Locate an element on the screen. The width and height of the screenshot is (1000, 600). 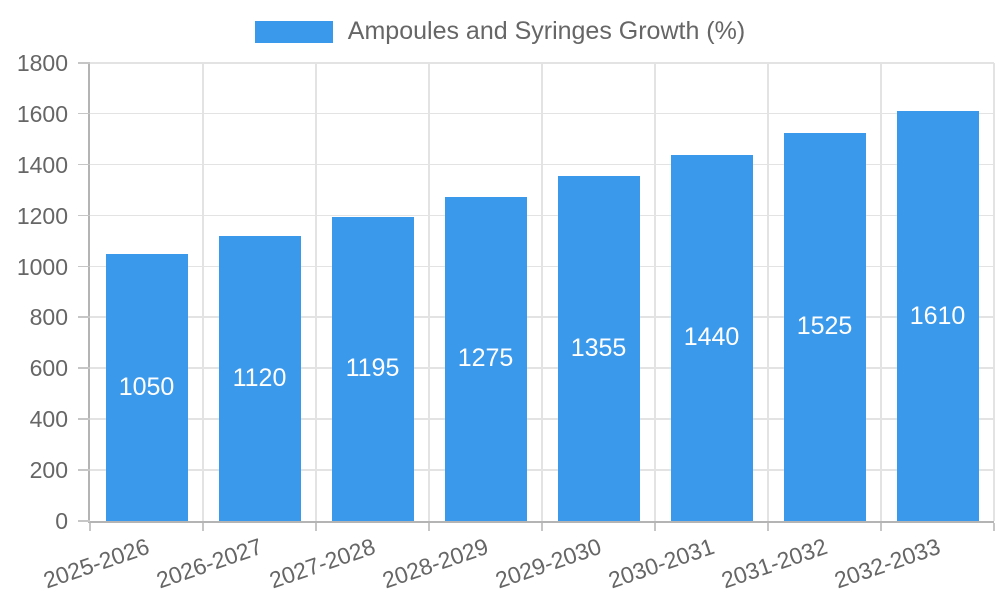
x-axis-label: 2028-2029 is located at coordinates (434, 563).